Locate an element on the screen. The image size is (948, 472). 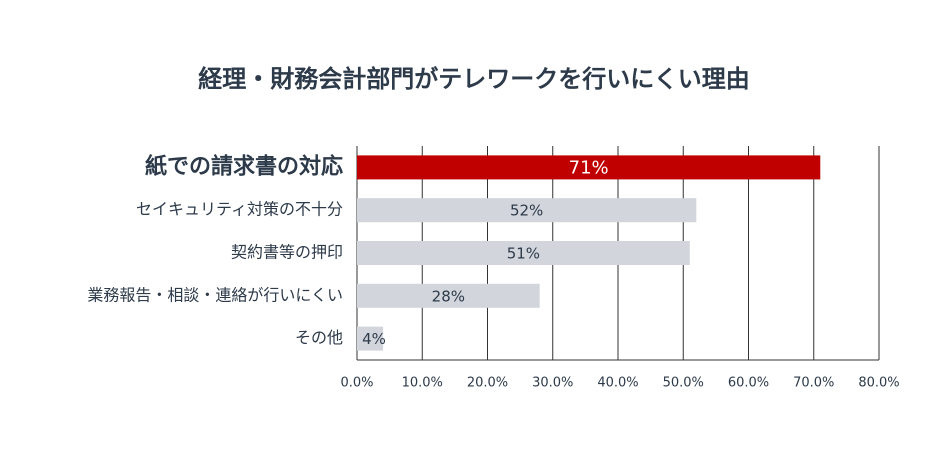
value-label: 4% is located at coordinates (374, 339).